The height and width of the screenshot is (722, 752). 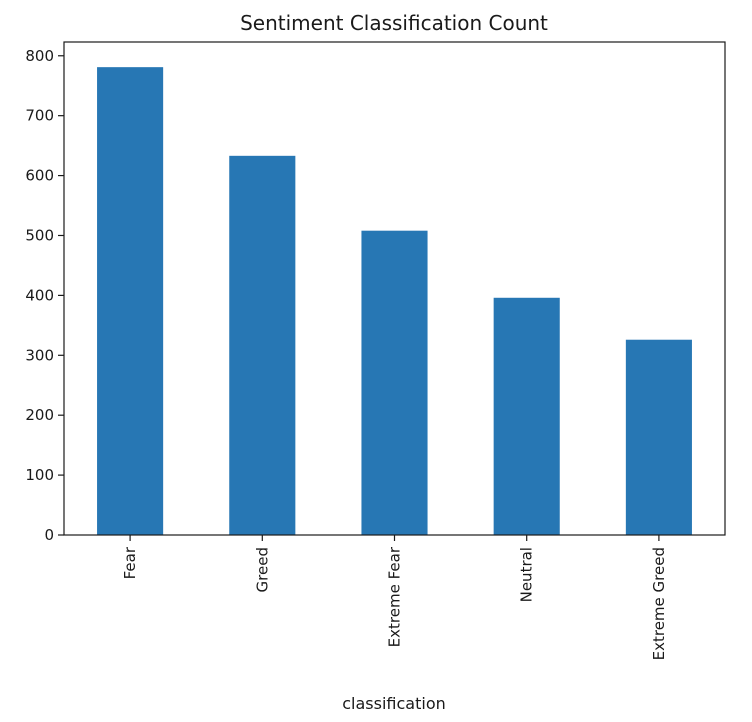 I want to click on y-tick-label: 800, so click(x=39, y=56).